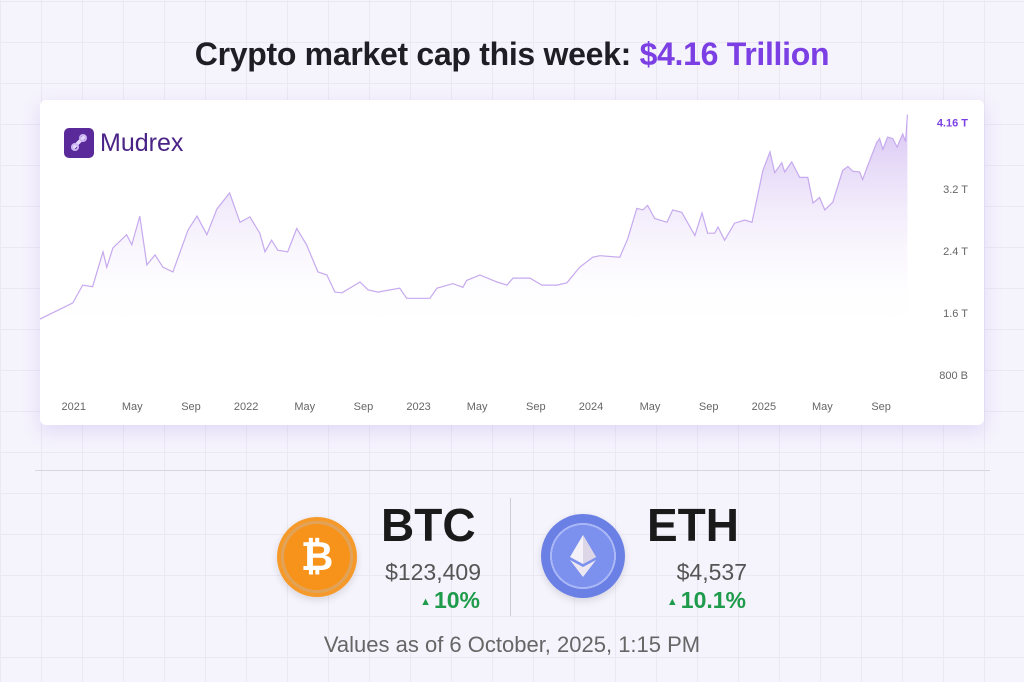 This screenshot has height=682, width=1024. What do you see at coordinates (693, 525) in the screenshot?
I see `eth-symbol: ETH` at bounding box center [693, 525].